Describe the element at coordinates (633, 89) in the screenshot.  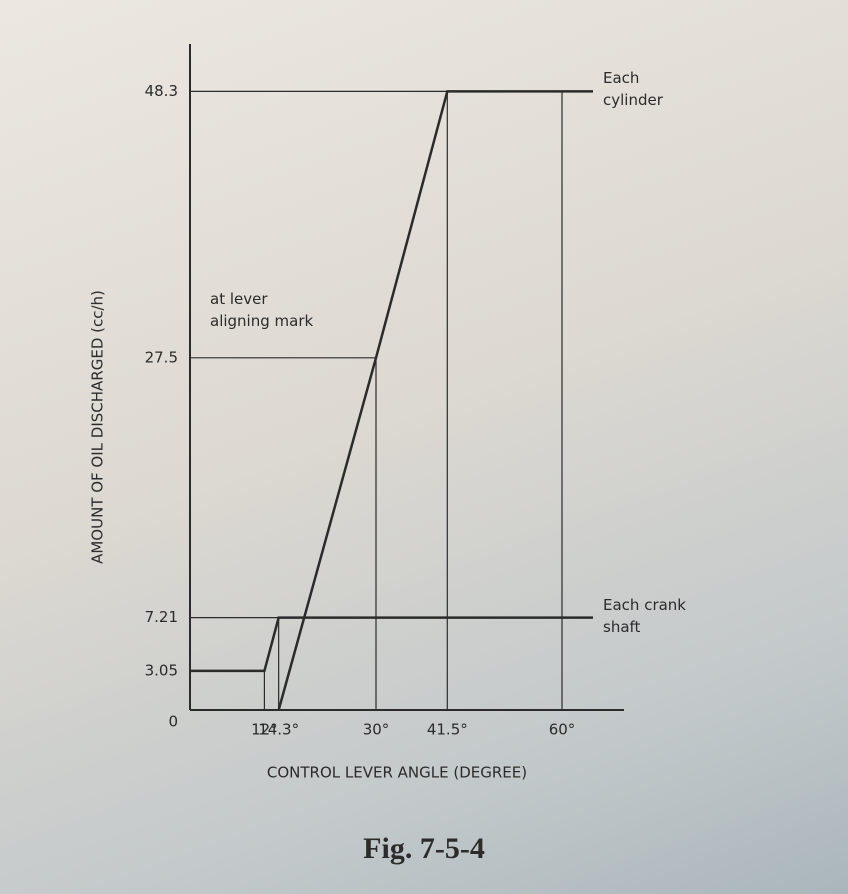
I see `series-label: Each cylinder` at that location.